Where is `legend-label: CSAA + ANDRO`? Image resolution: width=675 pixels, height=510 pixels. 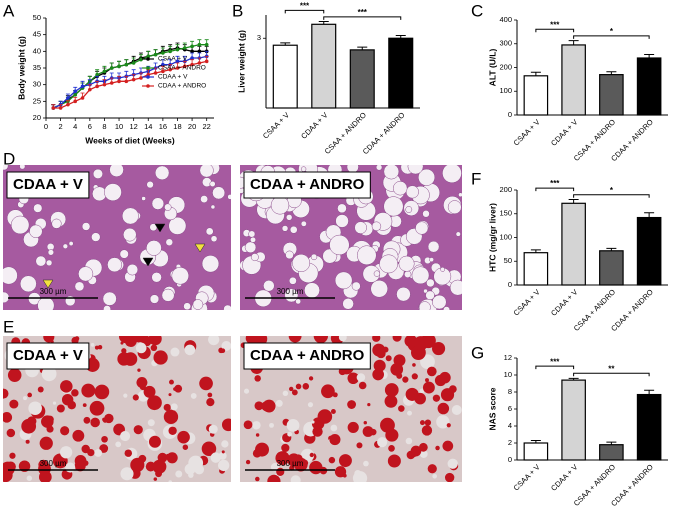 legend-label: CSAA + ANDRO is located at coordinates (182, 68).